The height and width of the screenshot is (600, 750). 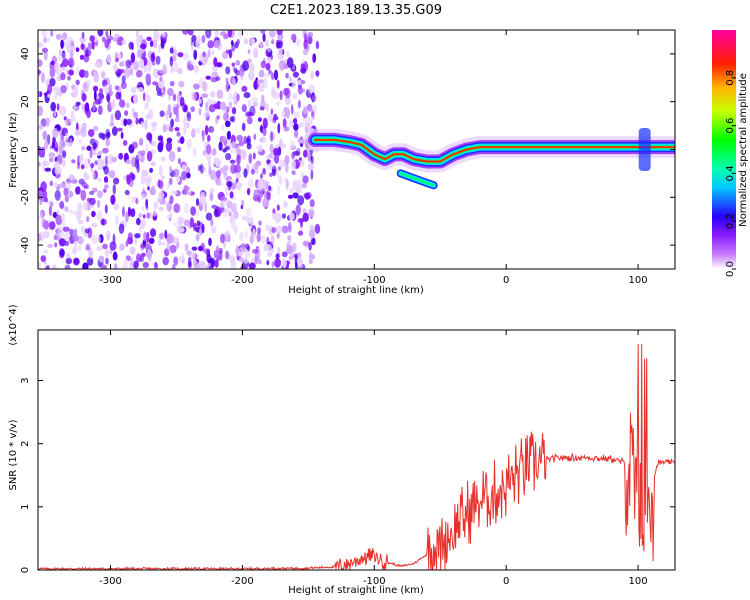 What do you see at coordinates (242, 581) in the screenshot?
I see `x-tick-label: -200` at bounding box center [242, 581].